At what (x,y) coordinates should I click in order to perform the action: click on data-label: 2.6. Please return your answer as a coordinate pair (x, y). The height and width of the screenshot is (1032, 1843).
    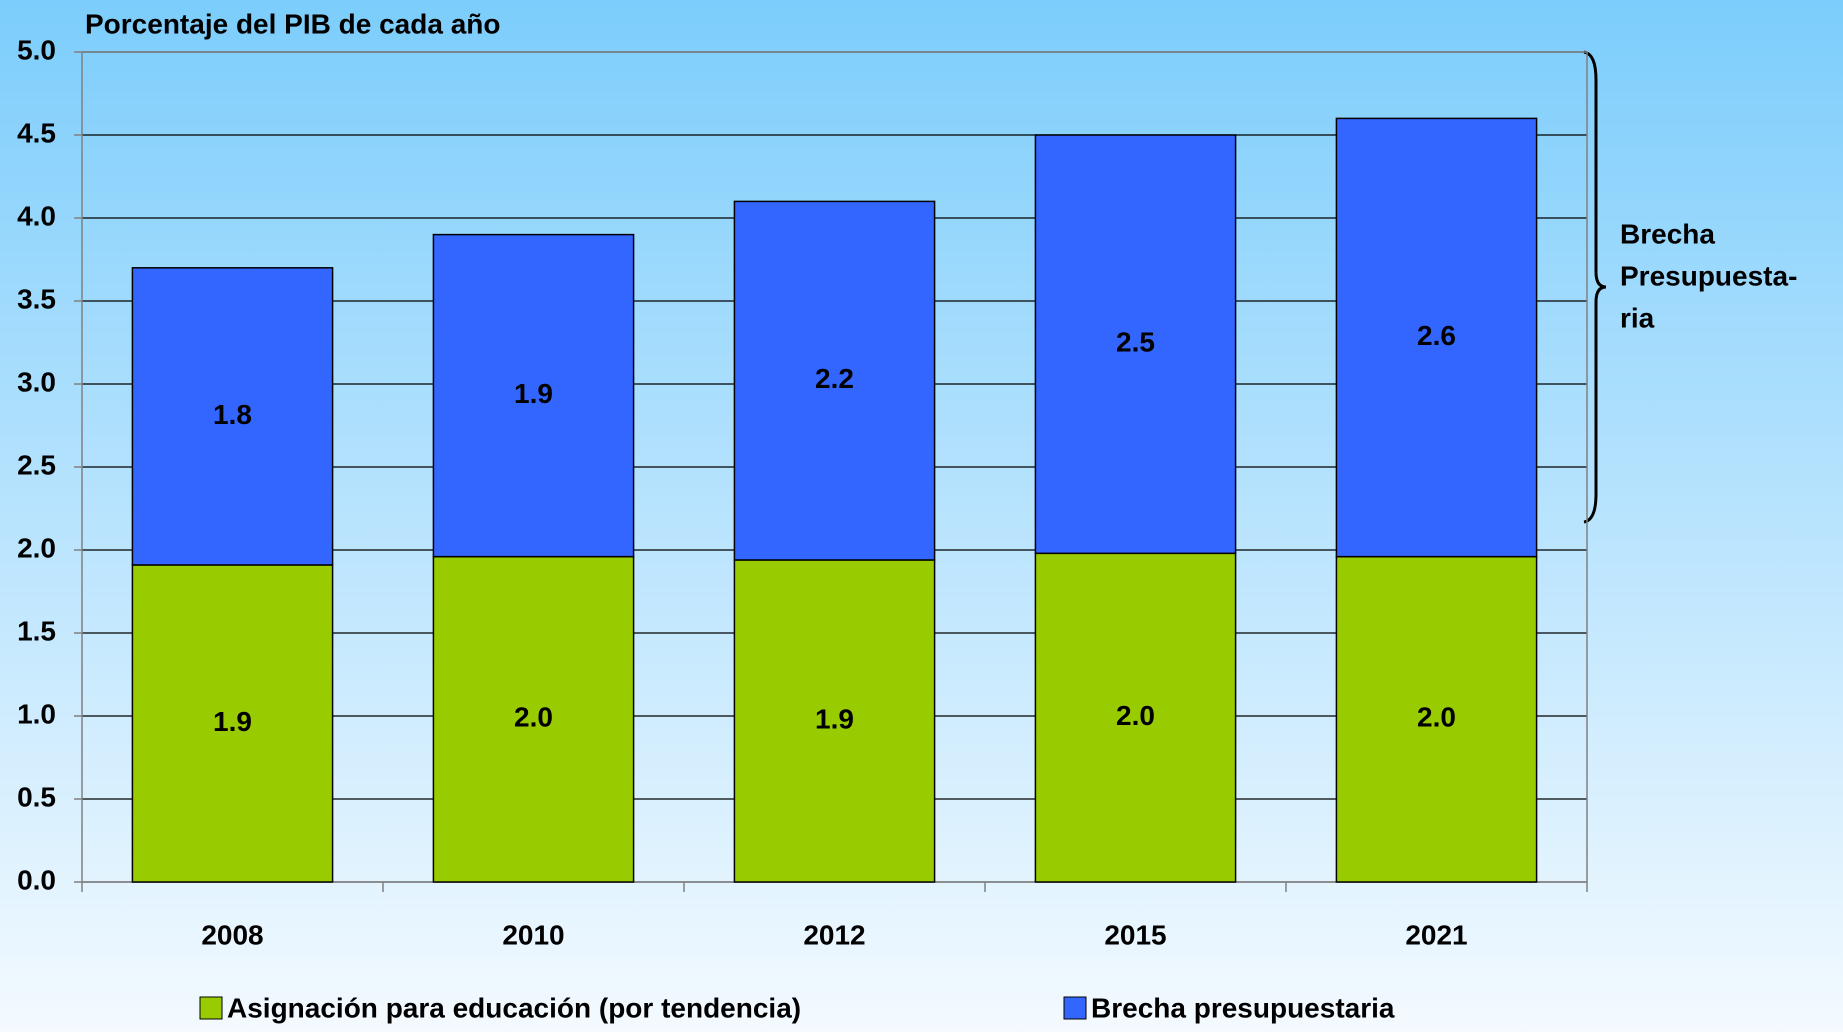
    Looking at the image, I should click on (1436, 335).